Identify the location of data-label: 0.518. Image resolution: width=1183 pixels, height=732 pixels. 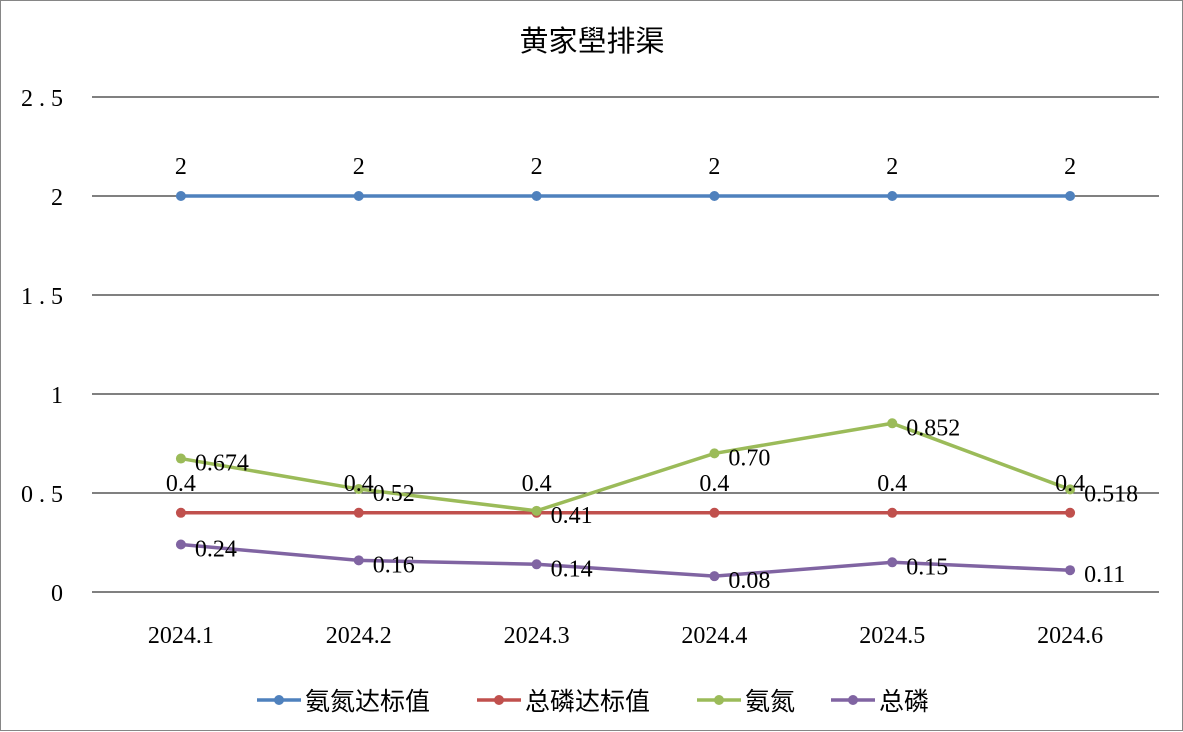
(1111, 494).